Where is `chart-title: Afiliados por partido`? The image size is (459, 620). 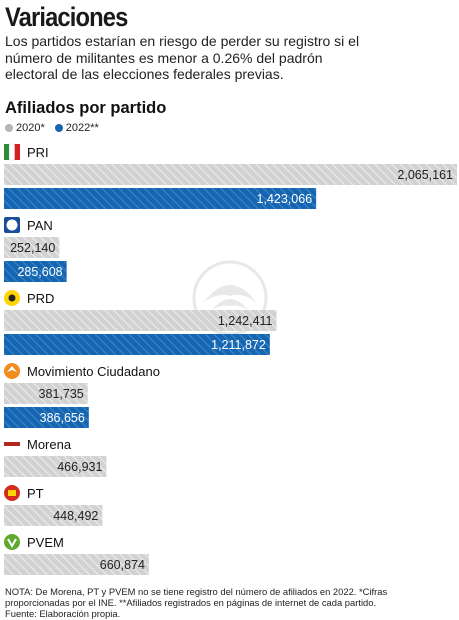
chart-title: Afiliados por partido is located at coordinates (86, 108).